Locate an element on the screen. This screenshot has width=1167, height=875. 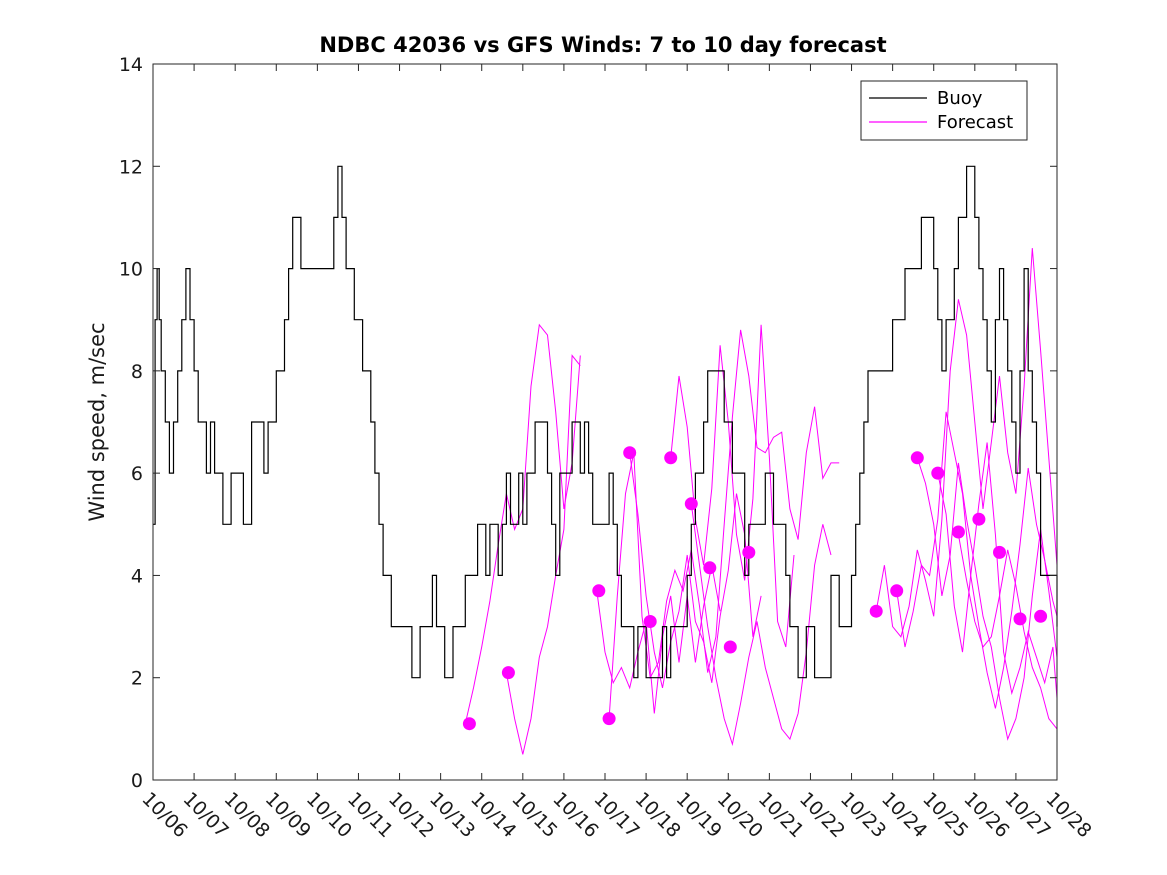
legend-box is located at coordinates (944, 110).